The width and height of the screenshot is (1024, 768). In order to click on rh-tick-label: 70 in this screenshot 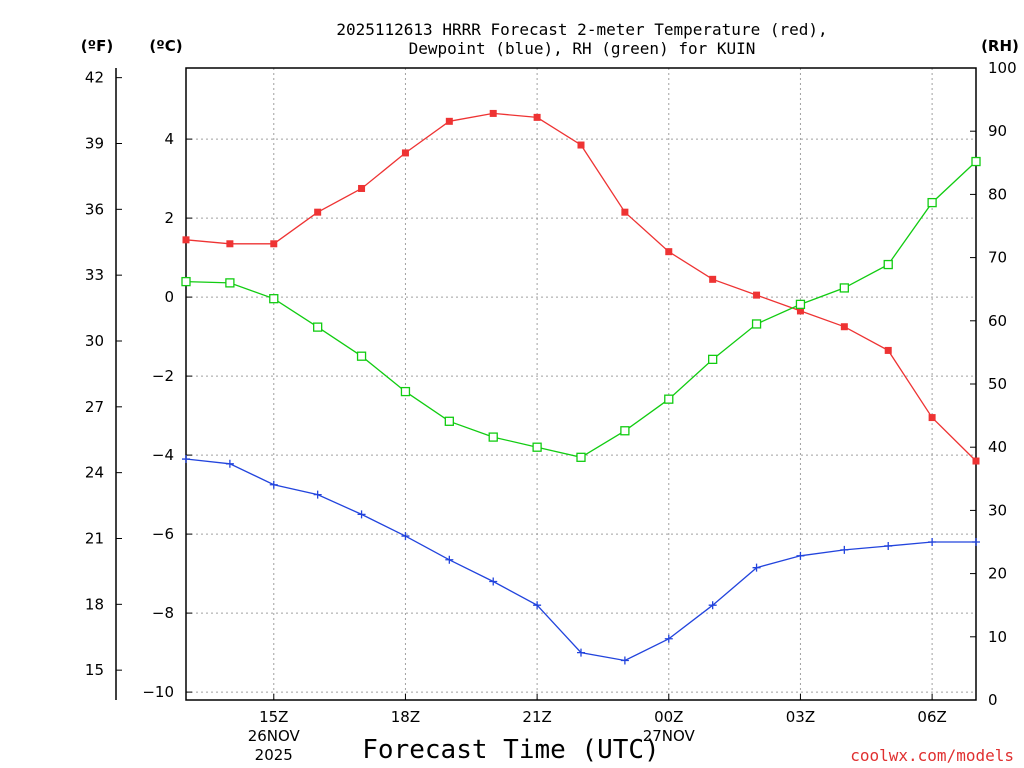, I will do `click(997, 258)`.